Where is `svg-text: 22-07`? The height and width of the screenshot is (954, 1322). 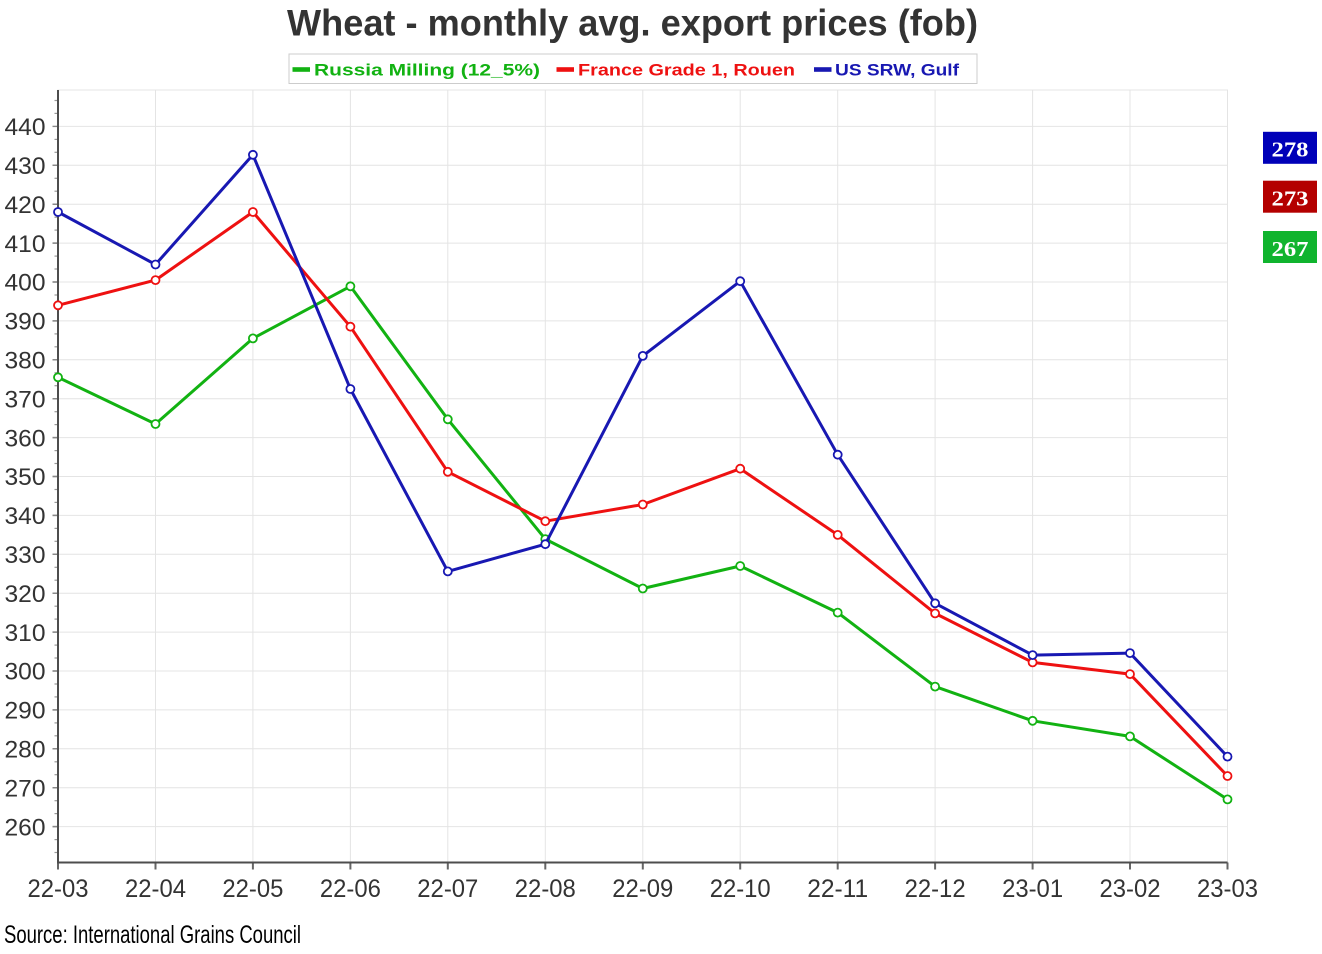 svg-text: 22-07 is located at coordinates (447, 889).